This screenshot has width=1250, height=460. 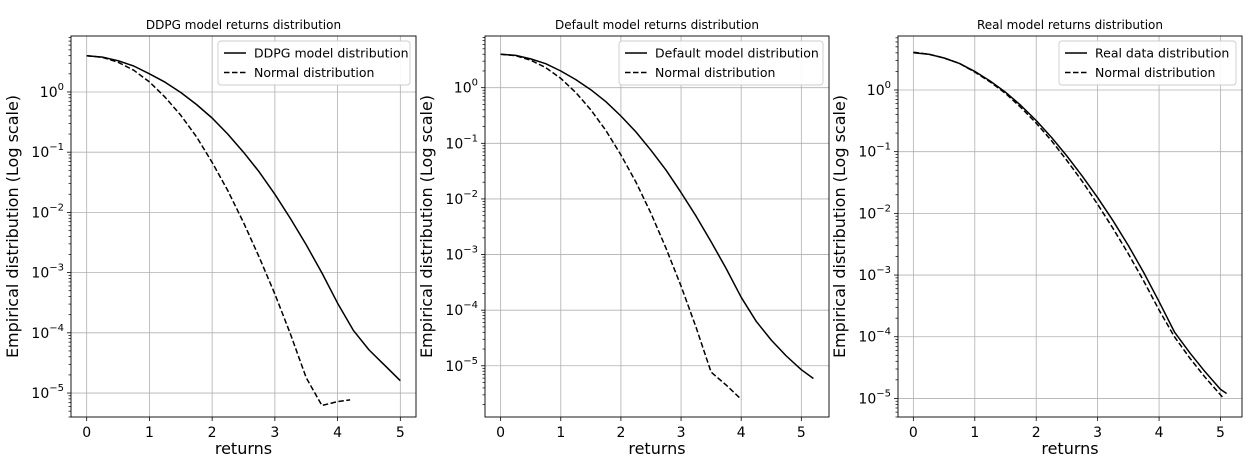 I want to click on legend-entry-1: Default model distribution, so click(x=737, y=53).